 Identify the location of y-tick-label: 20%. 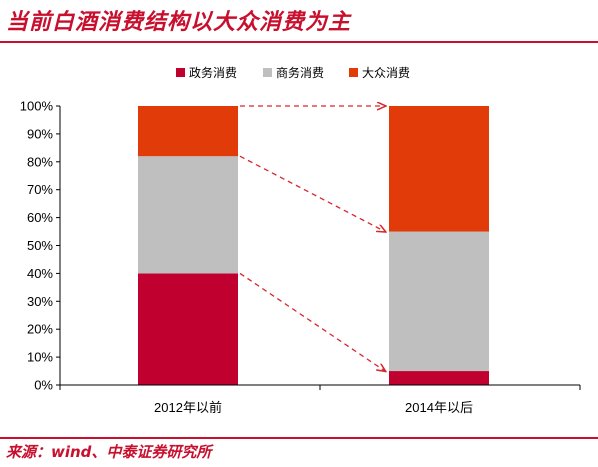
(40, 329).